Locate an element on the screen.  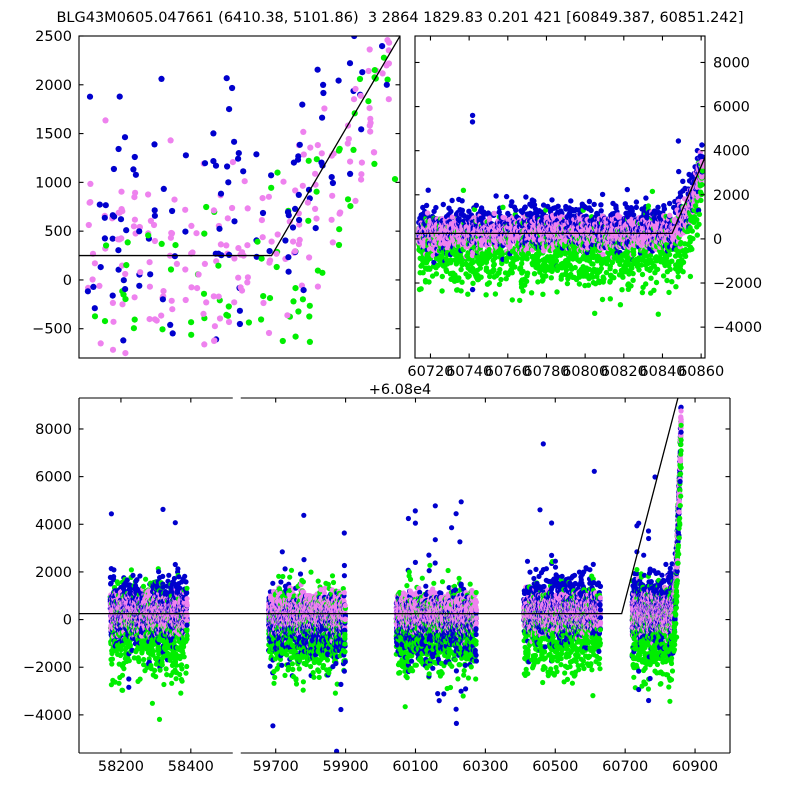
x-tick-label: 59700 is located at coordinates (276, 767).